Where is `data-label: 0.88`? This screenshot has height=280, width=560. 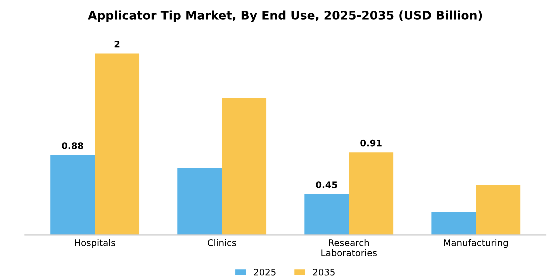
data-label: 0.88 is located at coordinates (73, 146).